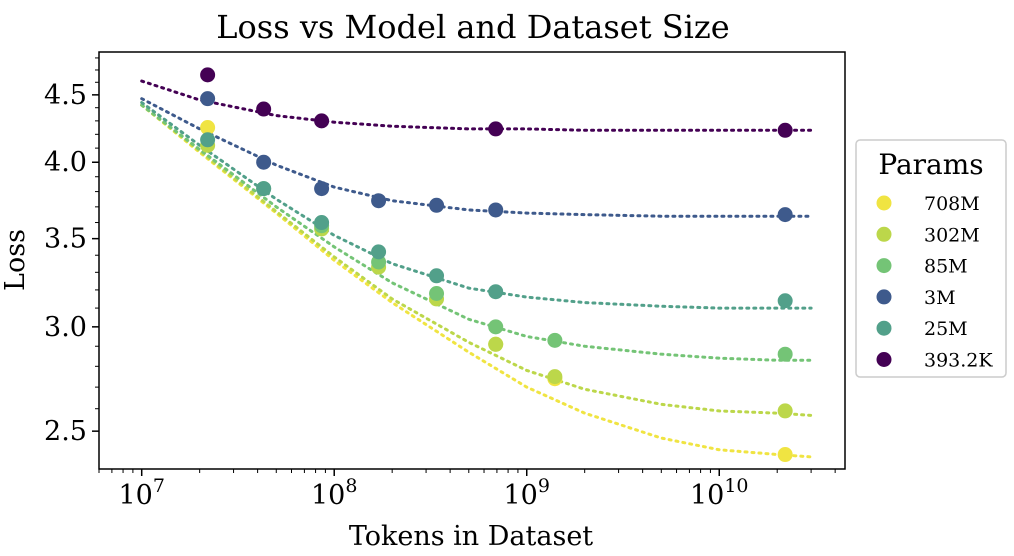  What do you see at coordinates (952, 235) in the screenshot?
I see `legend-label-1: 302M` at bounding box center [952, 235].